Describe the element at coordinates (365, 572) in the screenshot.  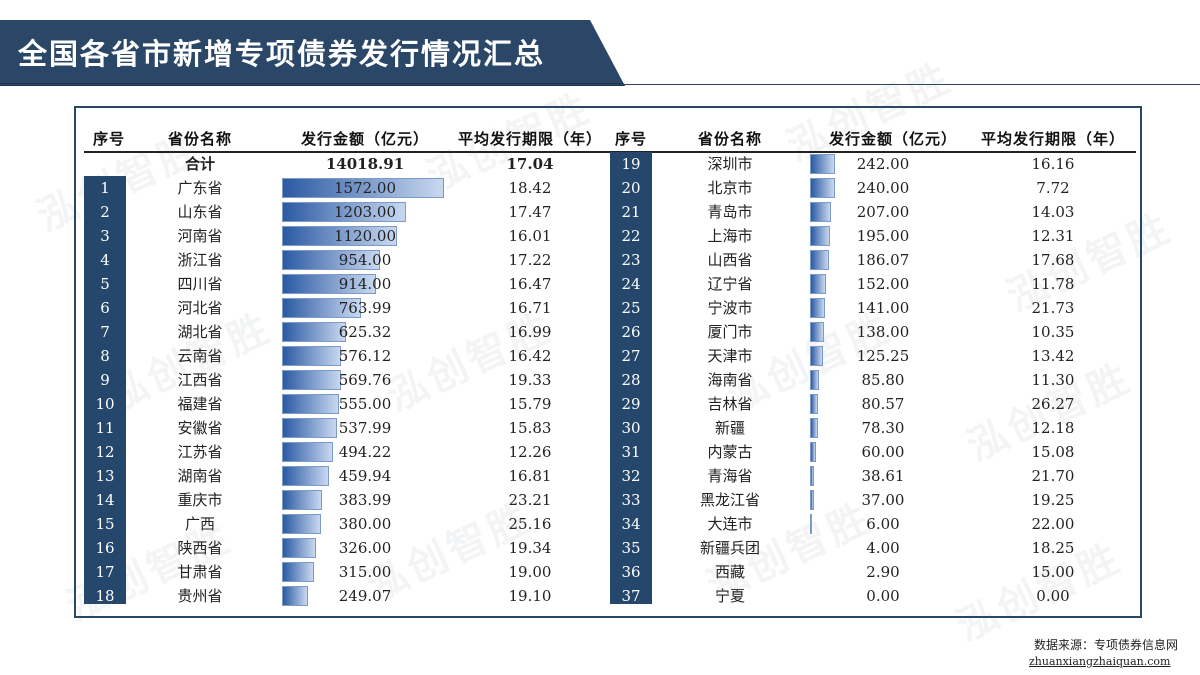
I see `row-amount: 315.00` at that location.